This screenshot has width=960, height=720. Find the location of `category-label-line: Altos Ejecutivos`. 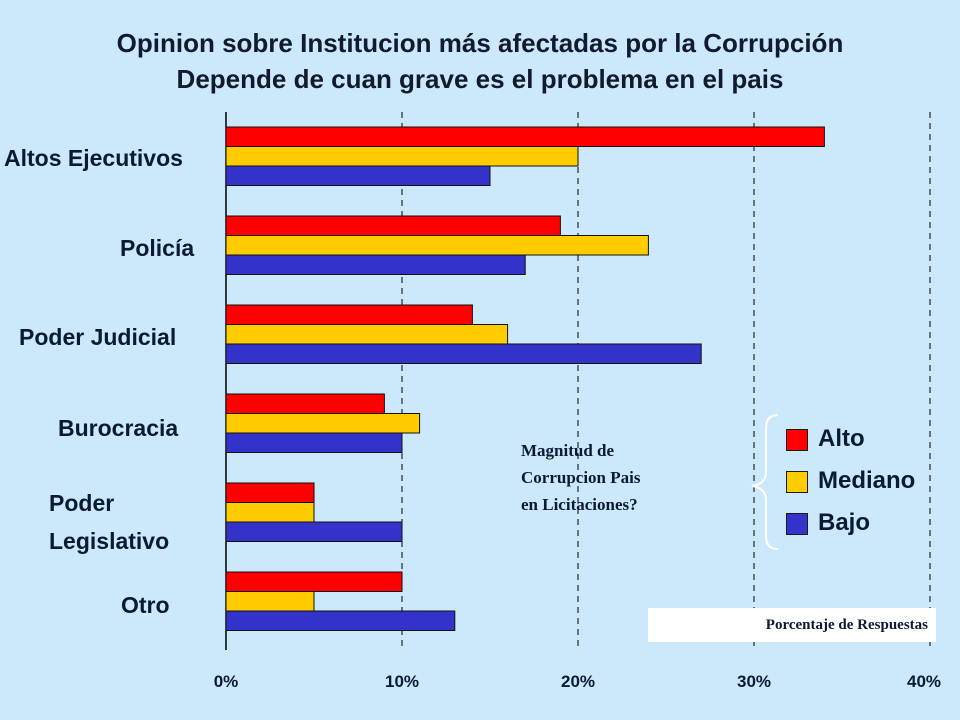

category-label-line: Altos Ejecutivos is located at coordinates (93, 158).